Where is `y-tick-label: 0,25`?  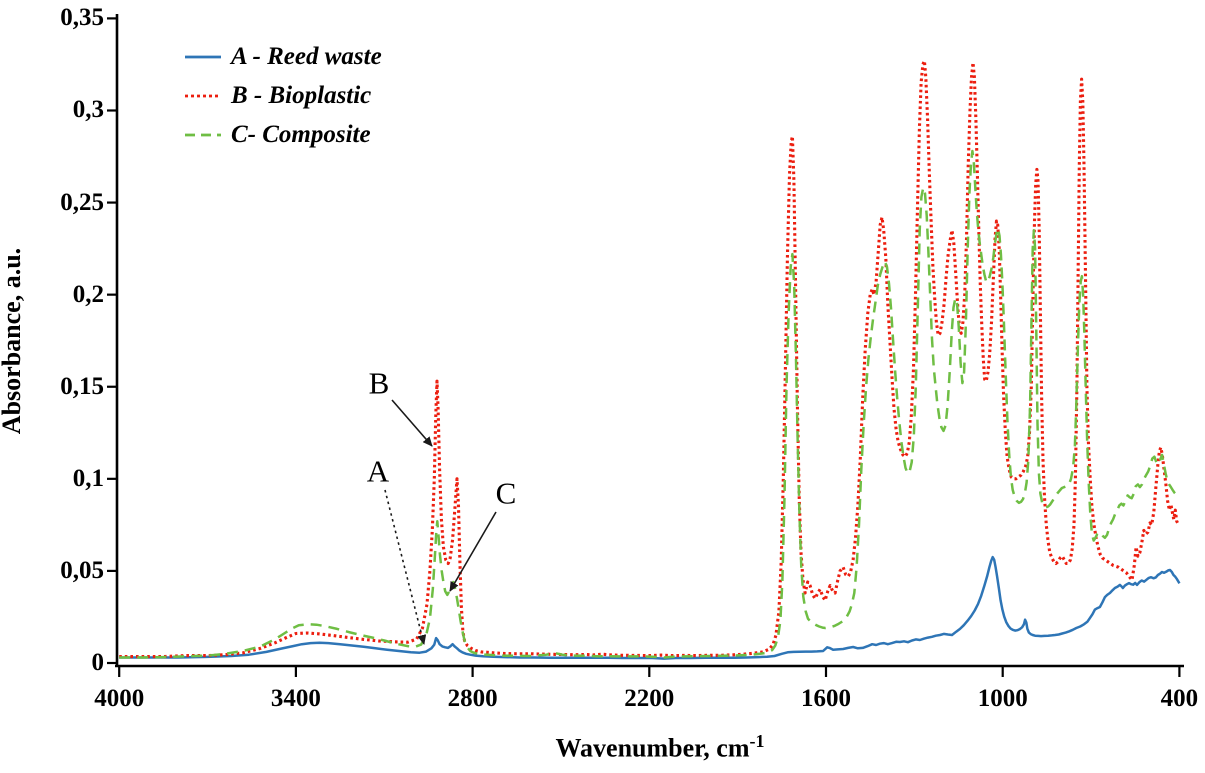
y-tick-label: 0,25 is located at coordinates (82, 202).